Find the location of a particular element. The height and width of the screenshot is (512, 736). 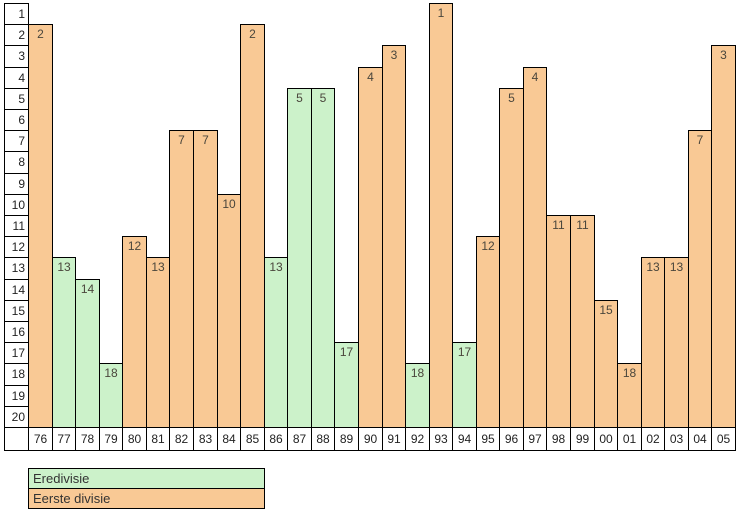

bar-80: 12 is located at coordinates (134, 332).